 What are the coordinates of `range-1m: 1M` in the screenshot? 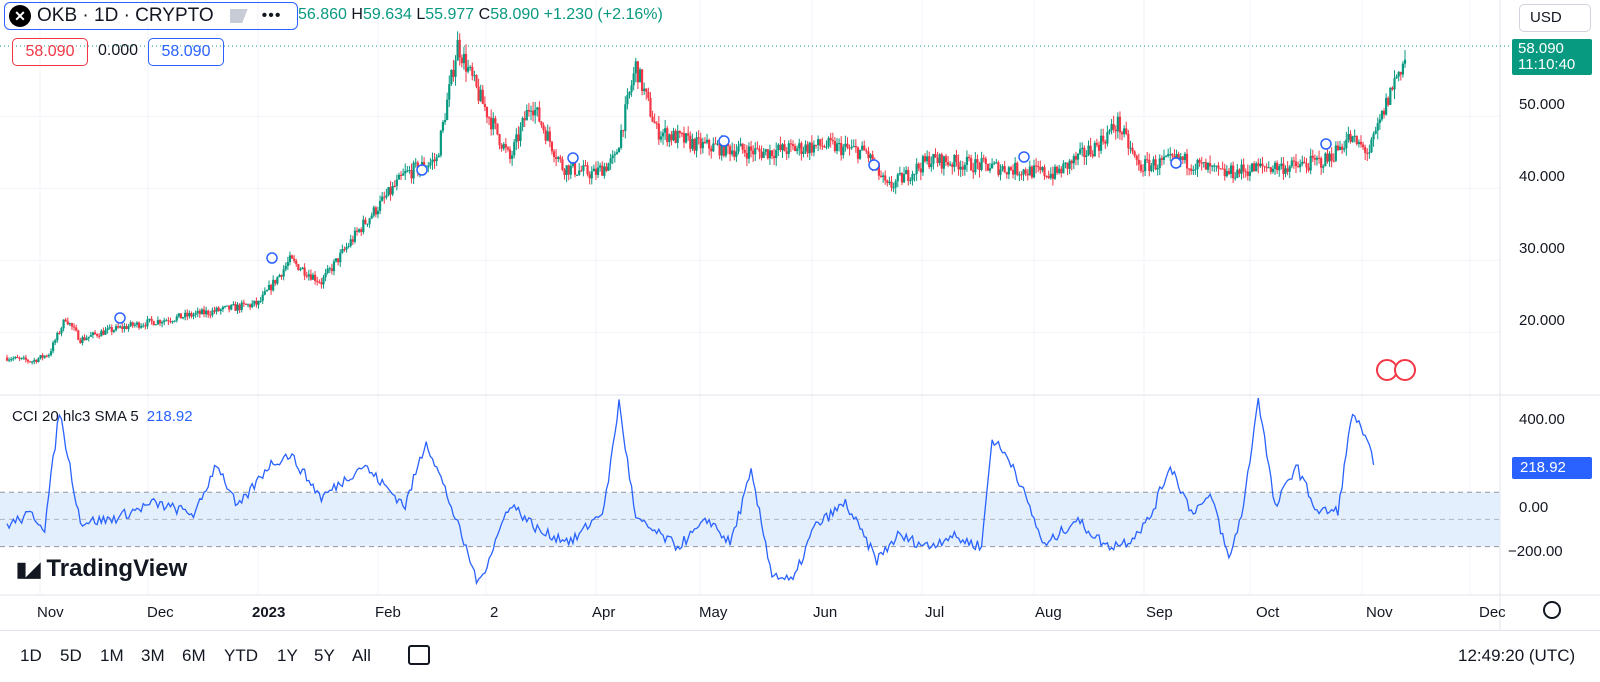 It's located at (112, 655).